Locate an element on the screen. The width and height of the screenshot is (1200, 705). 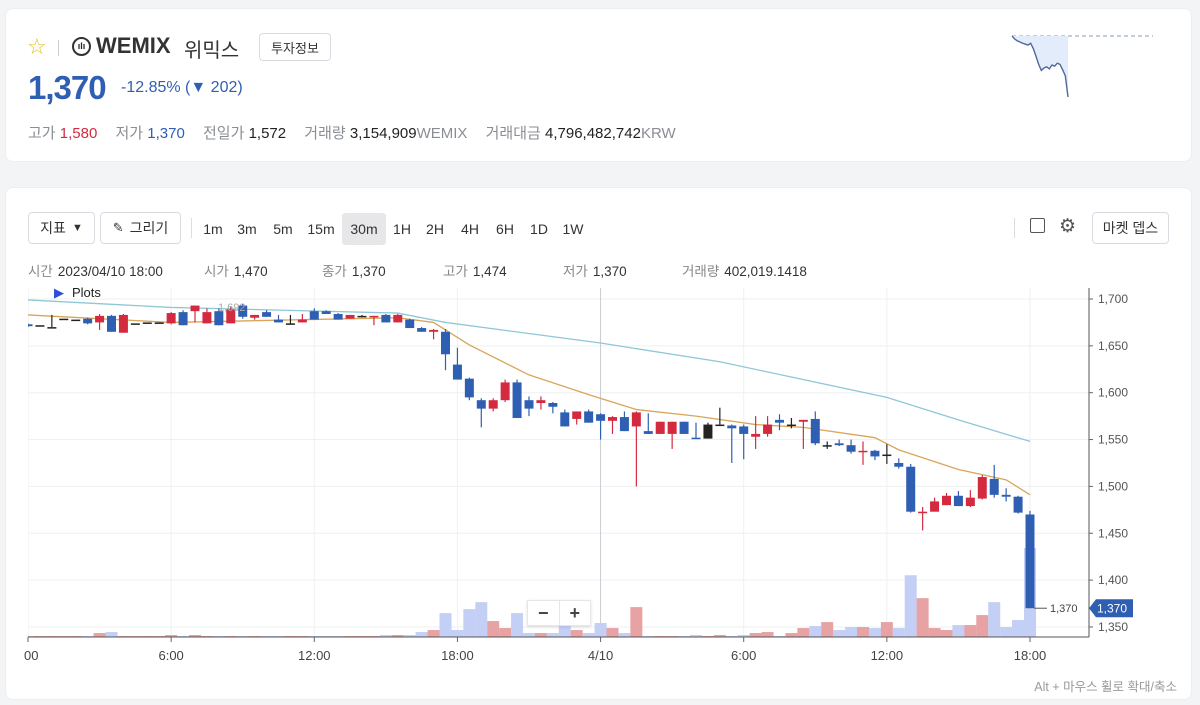
volume-unit: WEMIX is located at coordinates (442, 133).